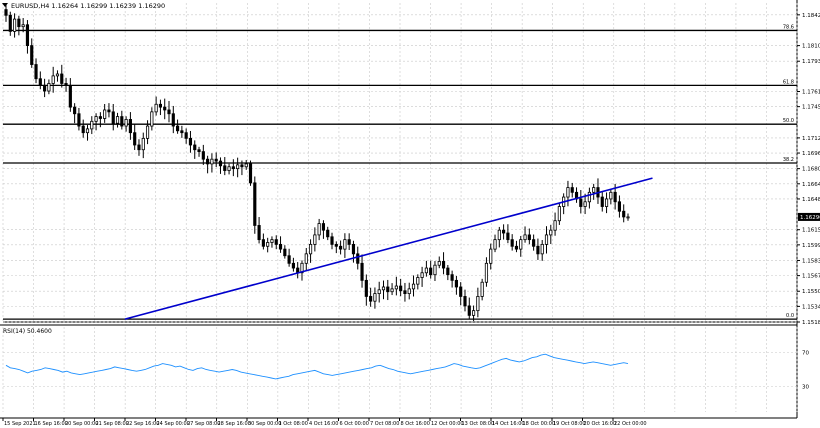  I want to click on time-tick-label: 30 Sep 00:00, so click(264, 424).